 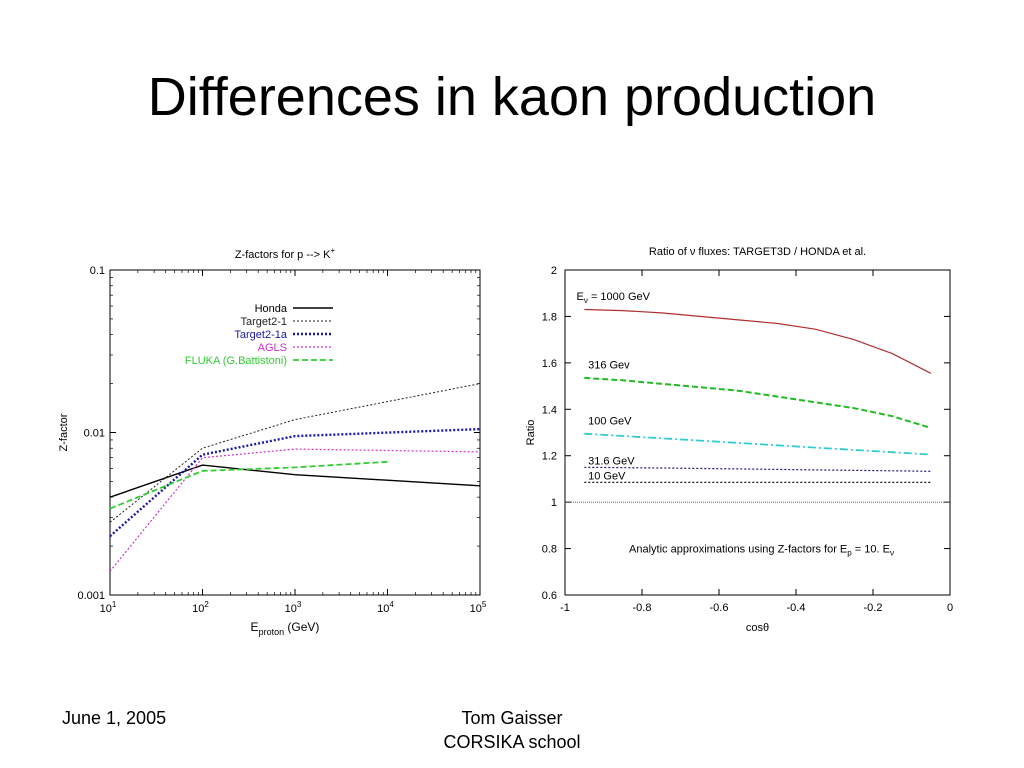 What do you see at coordinates (950, 608) in the screenshot?
I see `x-tick-label: 0` at bounding box center [950, 608].